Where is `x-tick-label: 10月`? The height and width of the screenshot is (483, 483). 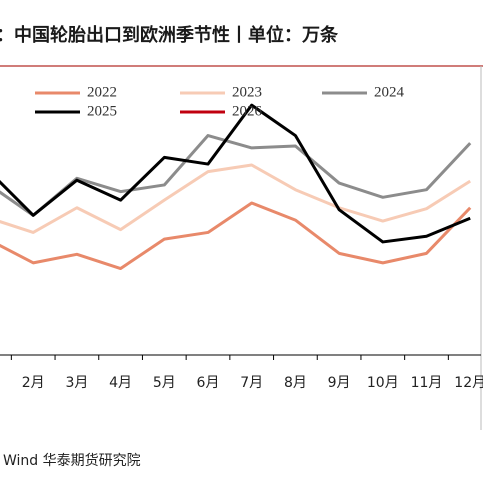
x-tick-label: 10月 is located at coordinates (383, 383).